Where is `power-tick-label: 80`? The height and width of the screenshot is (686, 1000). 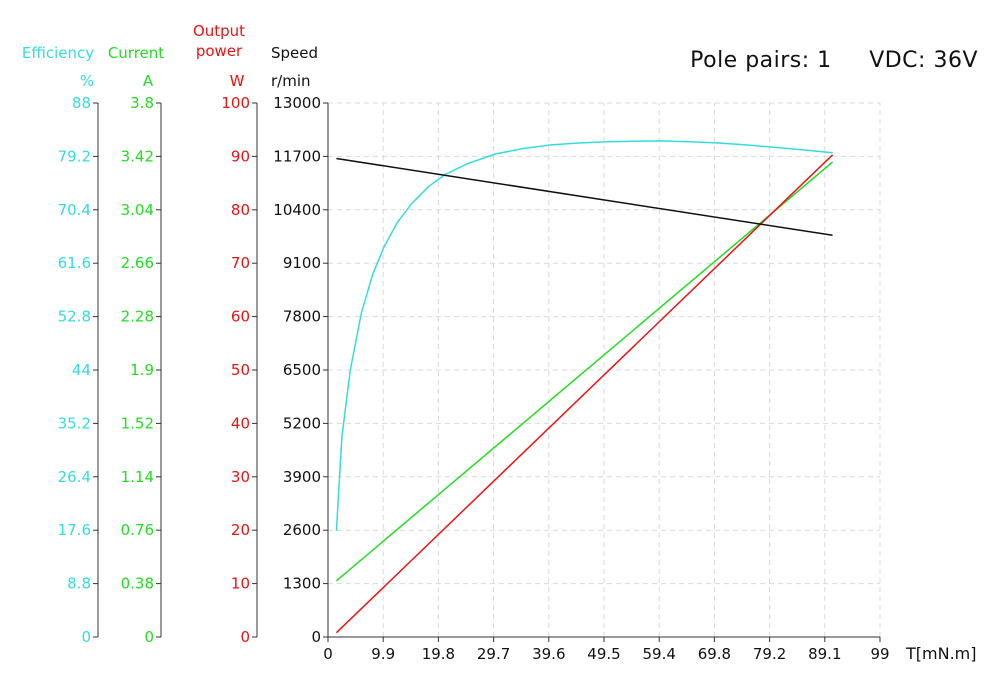
power-tick-label: 80 is located at coordinates (240, 210).